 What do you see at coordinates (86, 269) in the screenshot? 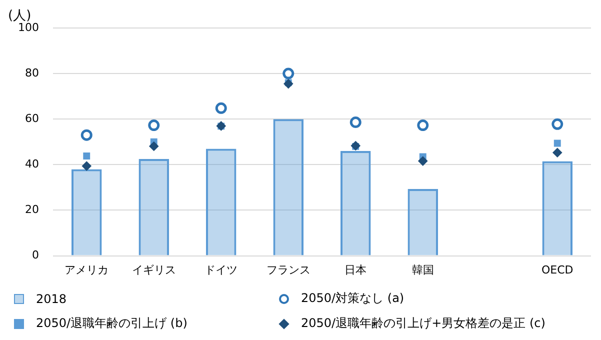
I see `x-tick-label: アメリカ` at bounding box center [86, 269].